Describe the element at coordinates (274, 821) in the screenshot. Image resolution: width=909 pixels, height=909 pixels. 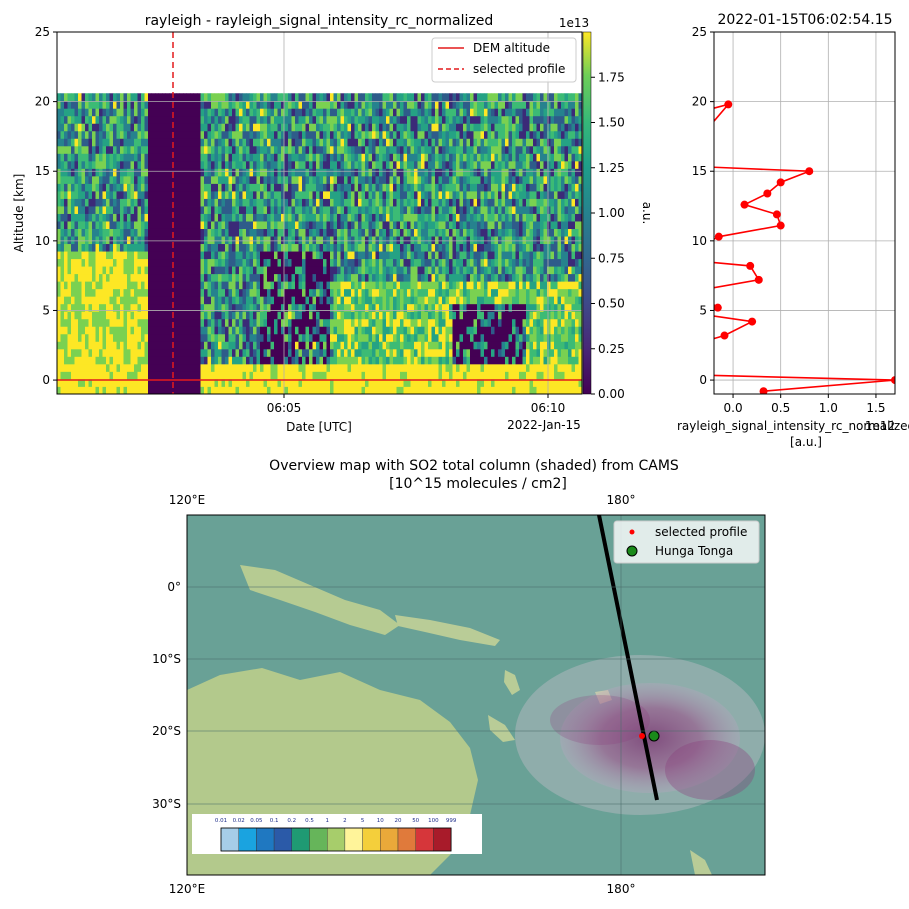
I see `so2-scale-label: 0.1` at that location.